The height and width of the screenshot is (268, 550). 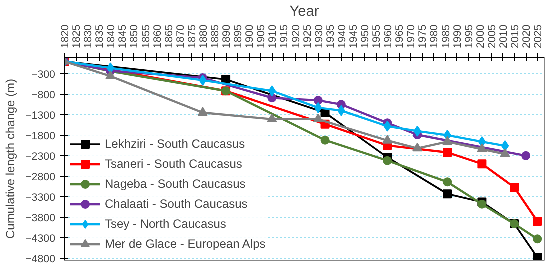 What do you see at coordinates (423, 36) in the screenshot?
I see `x-tick-label: 1975` at bounding box center [423, 36].